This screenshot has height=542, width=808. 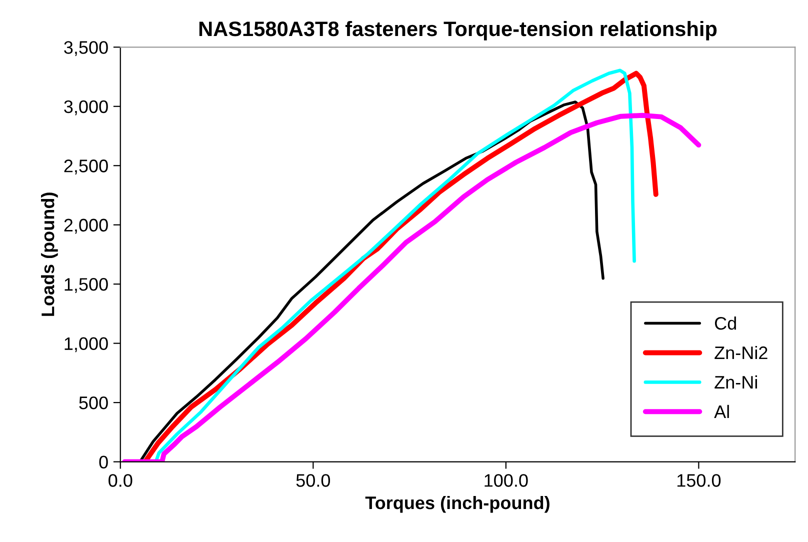 What do you see at coordinates (457, 504) in the screenshot?
I see `x-axis-title: Torques (inch-pound)` at bounding box center [457, 504].